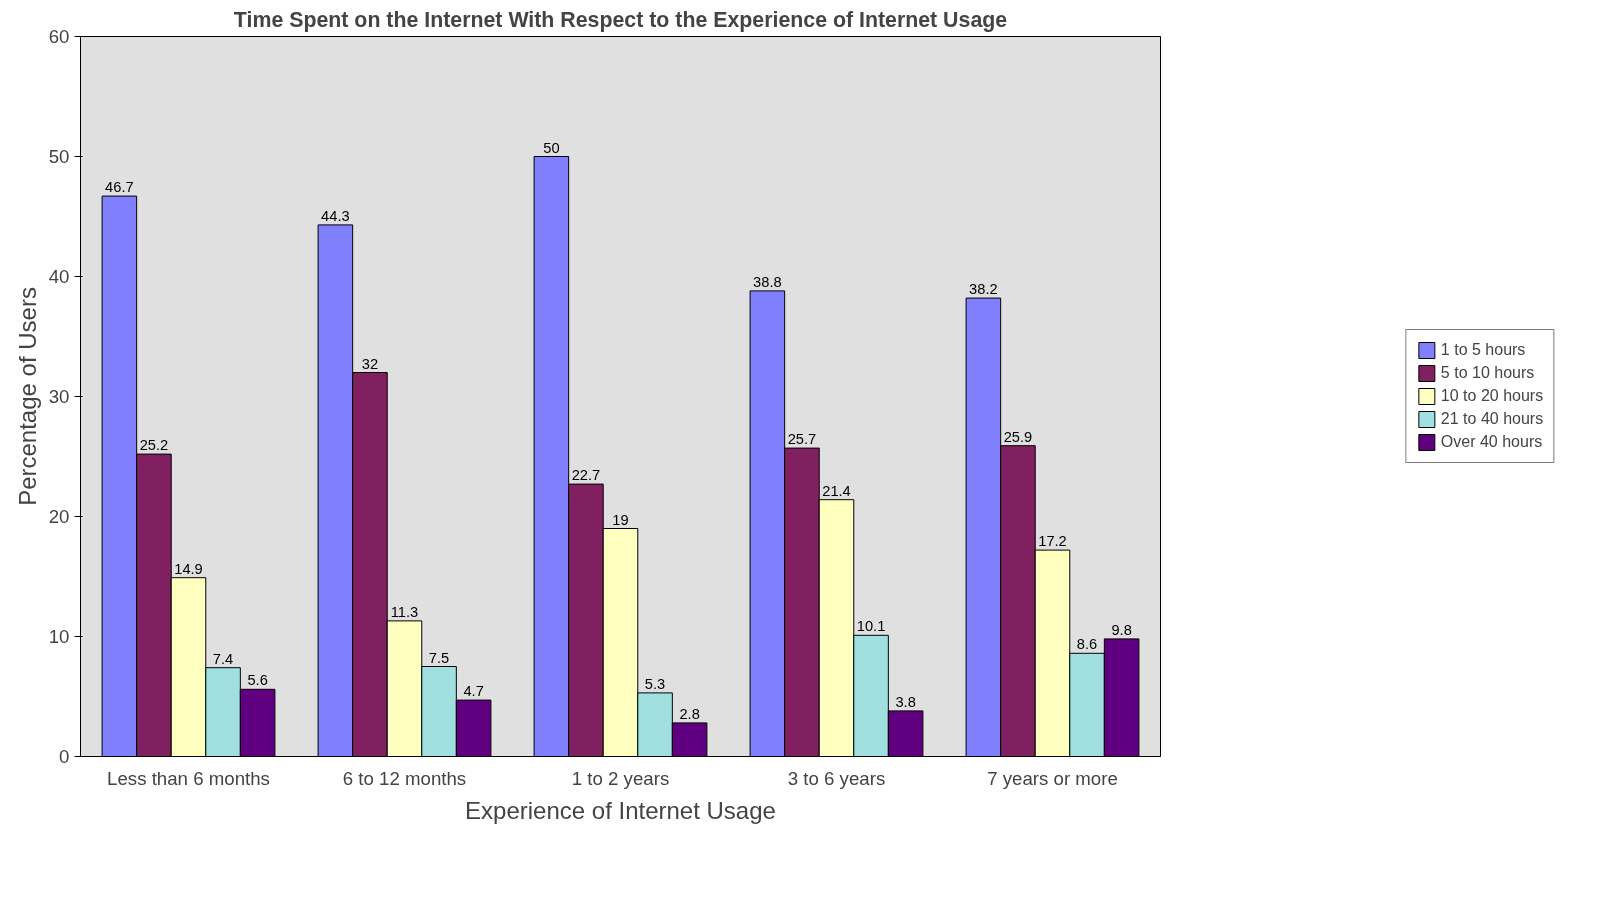 The image size is (1602, 911). I want to click on legend-label: 21 to 40 hours, so click(1492, 419).